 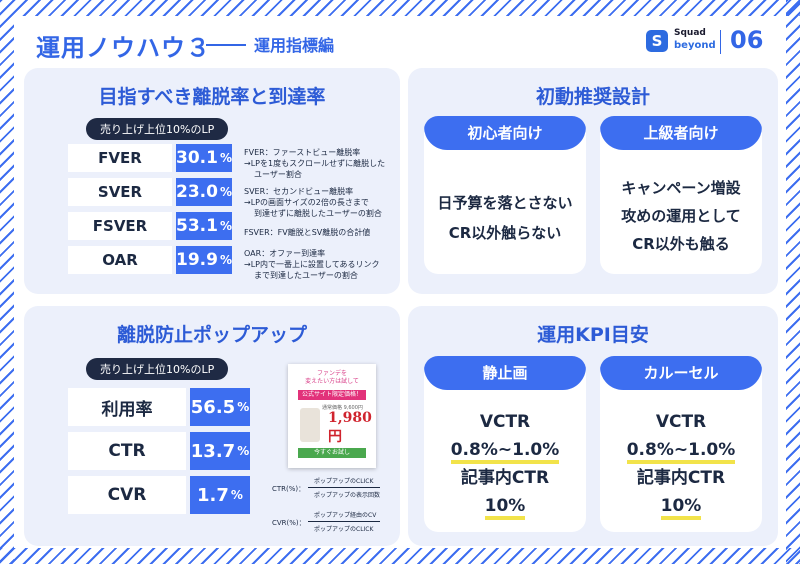 I want to click on kpi-card-carousel: カルーセル VCTR 0.8%~1.0% 記事内CTR 10%, so click(x=681, y=444).